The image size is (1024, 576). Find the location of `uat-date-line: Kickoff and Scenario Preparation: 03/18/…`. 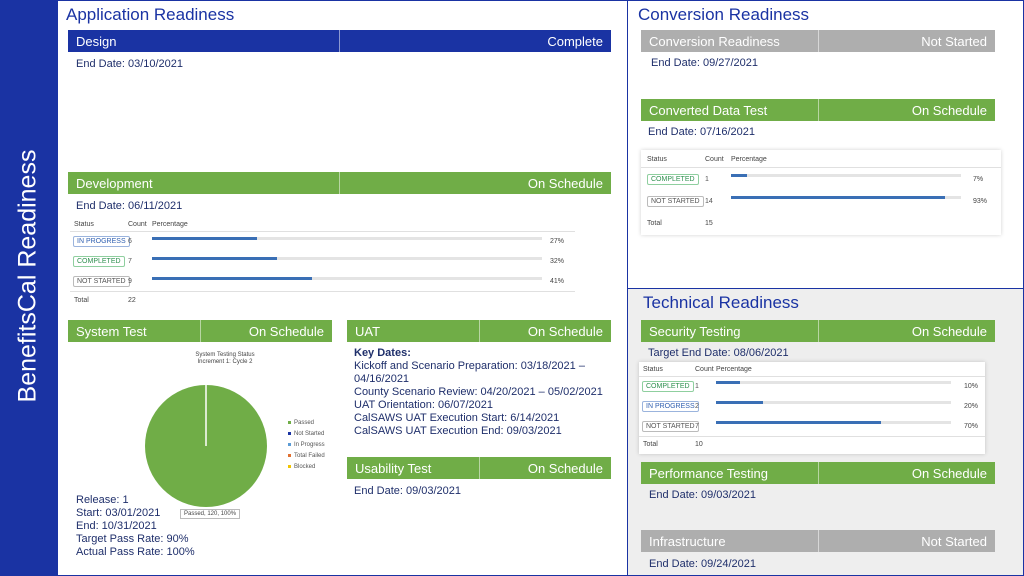

uat-date-line: Kickoff and Scenario Preparation: 03/18/… is located at coordinates (469, 366).